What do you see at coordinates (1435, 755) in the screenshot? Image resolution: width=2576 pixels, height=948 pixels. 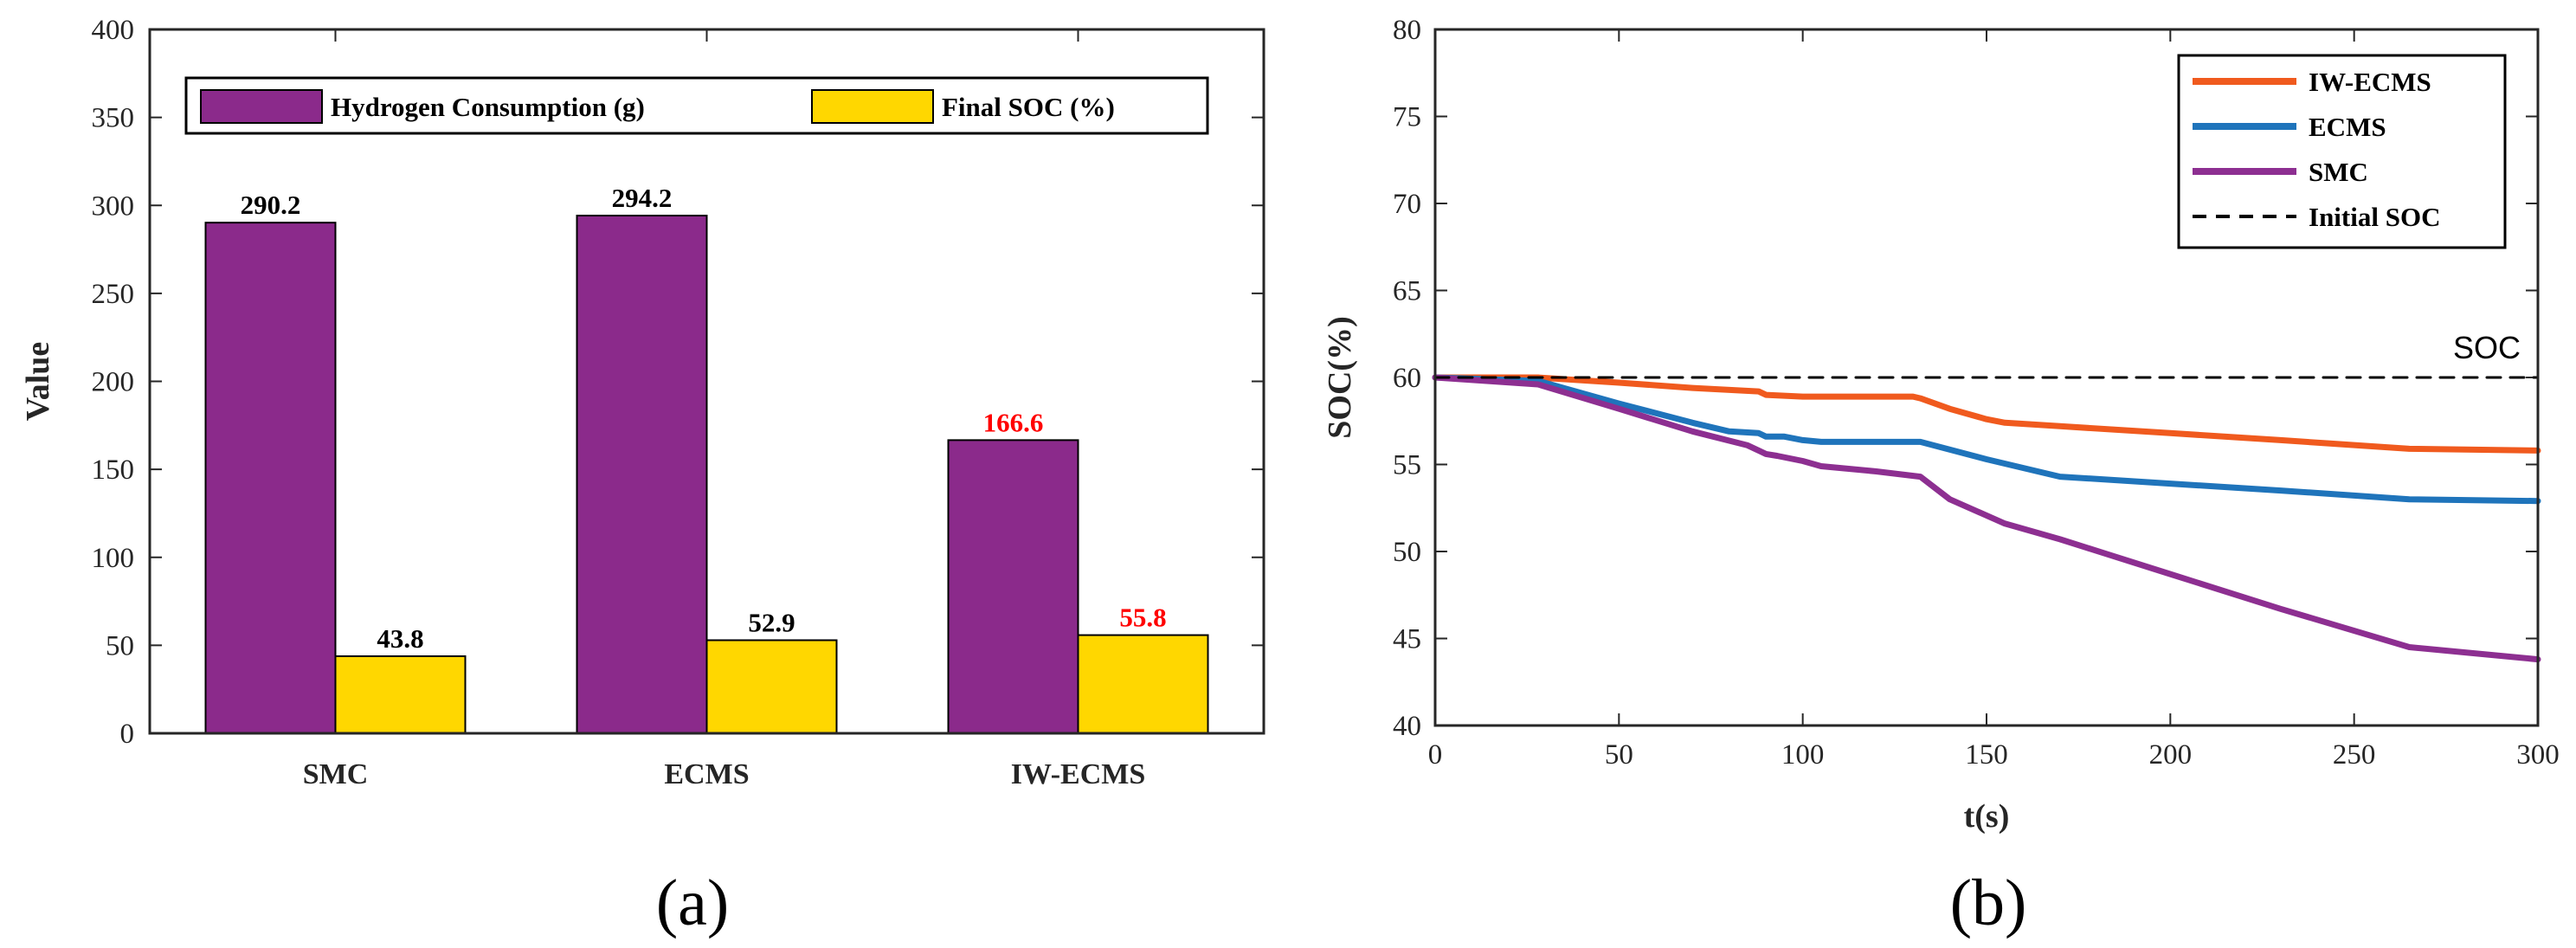 I see `x-tick-label: 0` at bounding box center [1435, 755].